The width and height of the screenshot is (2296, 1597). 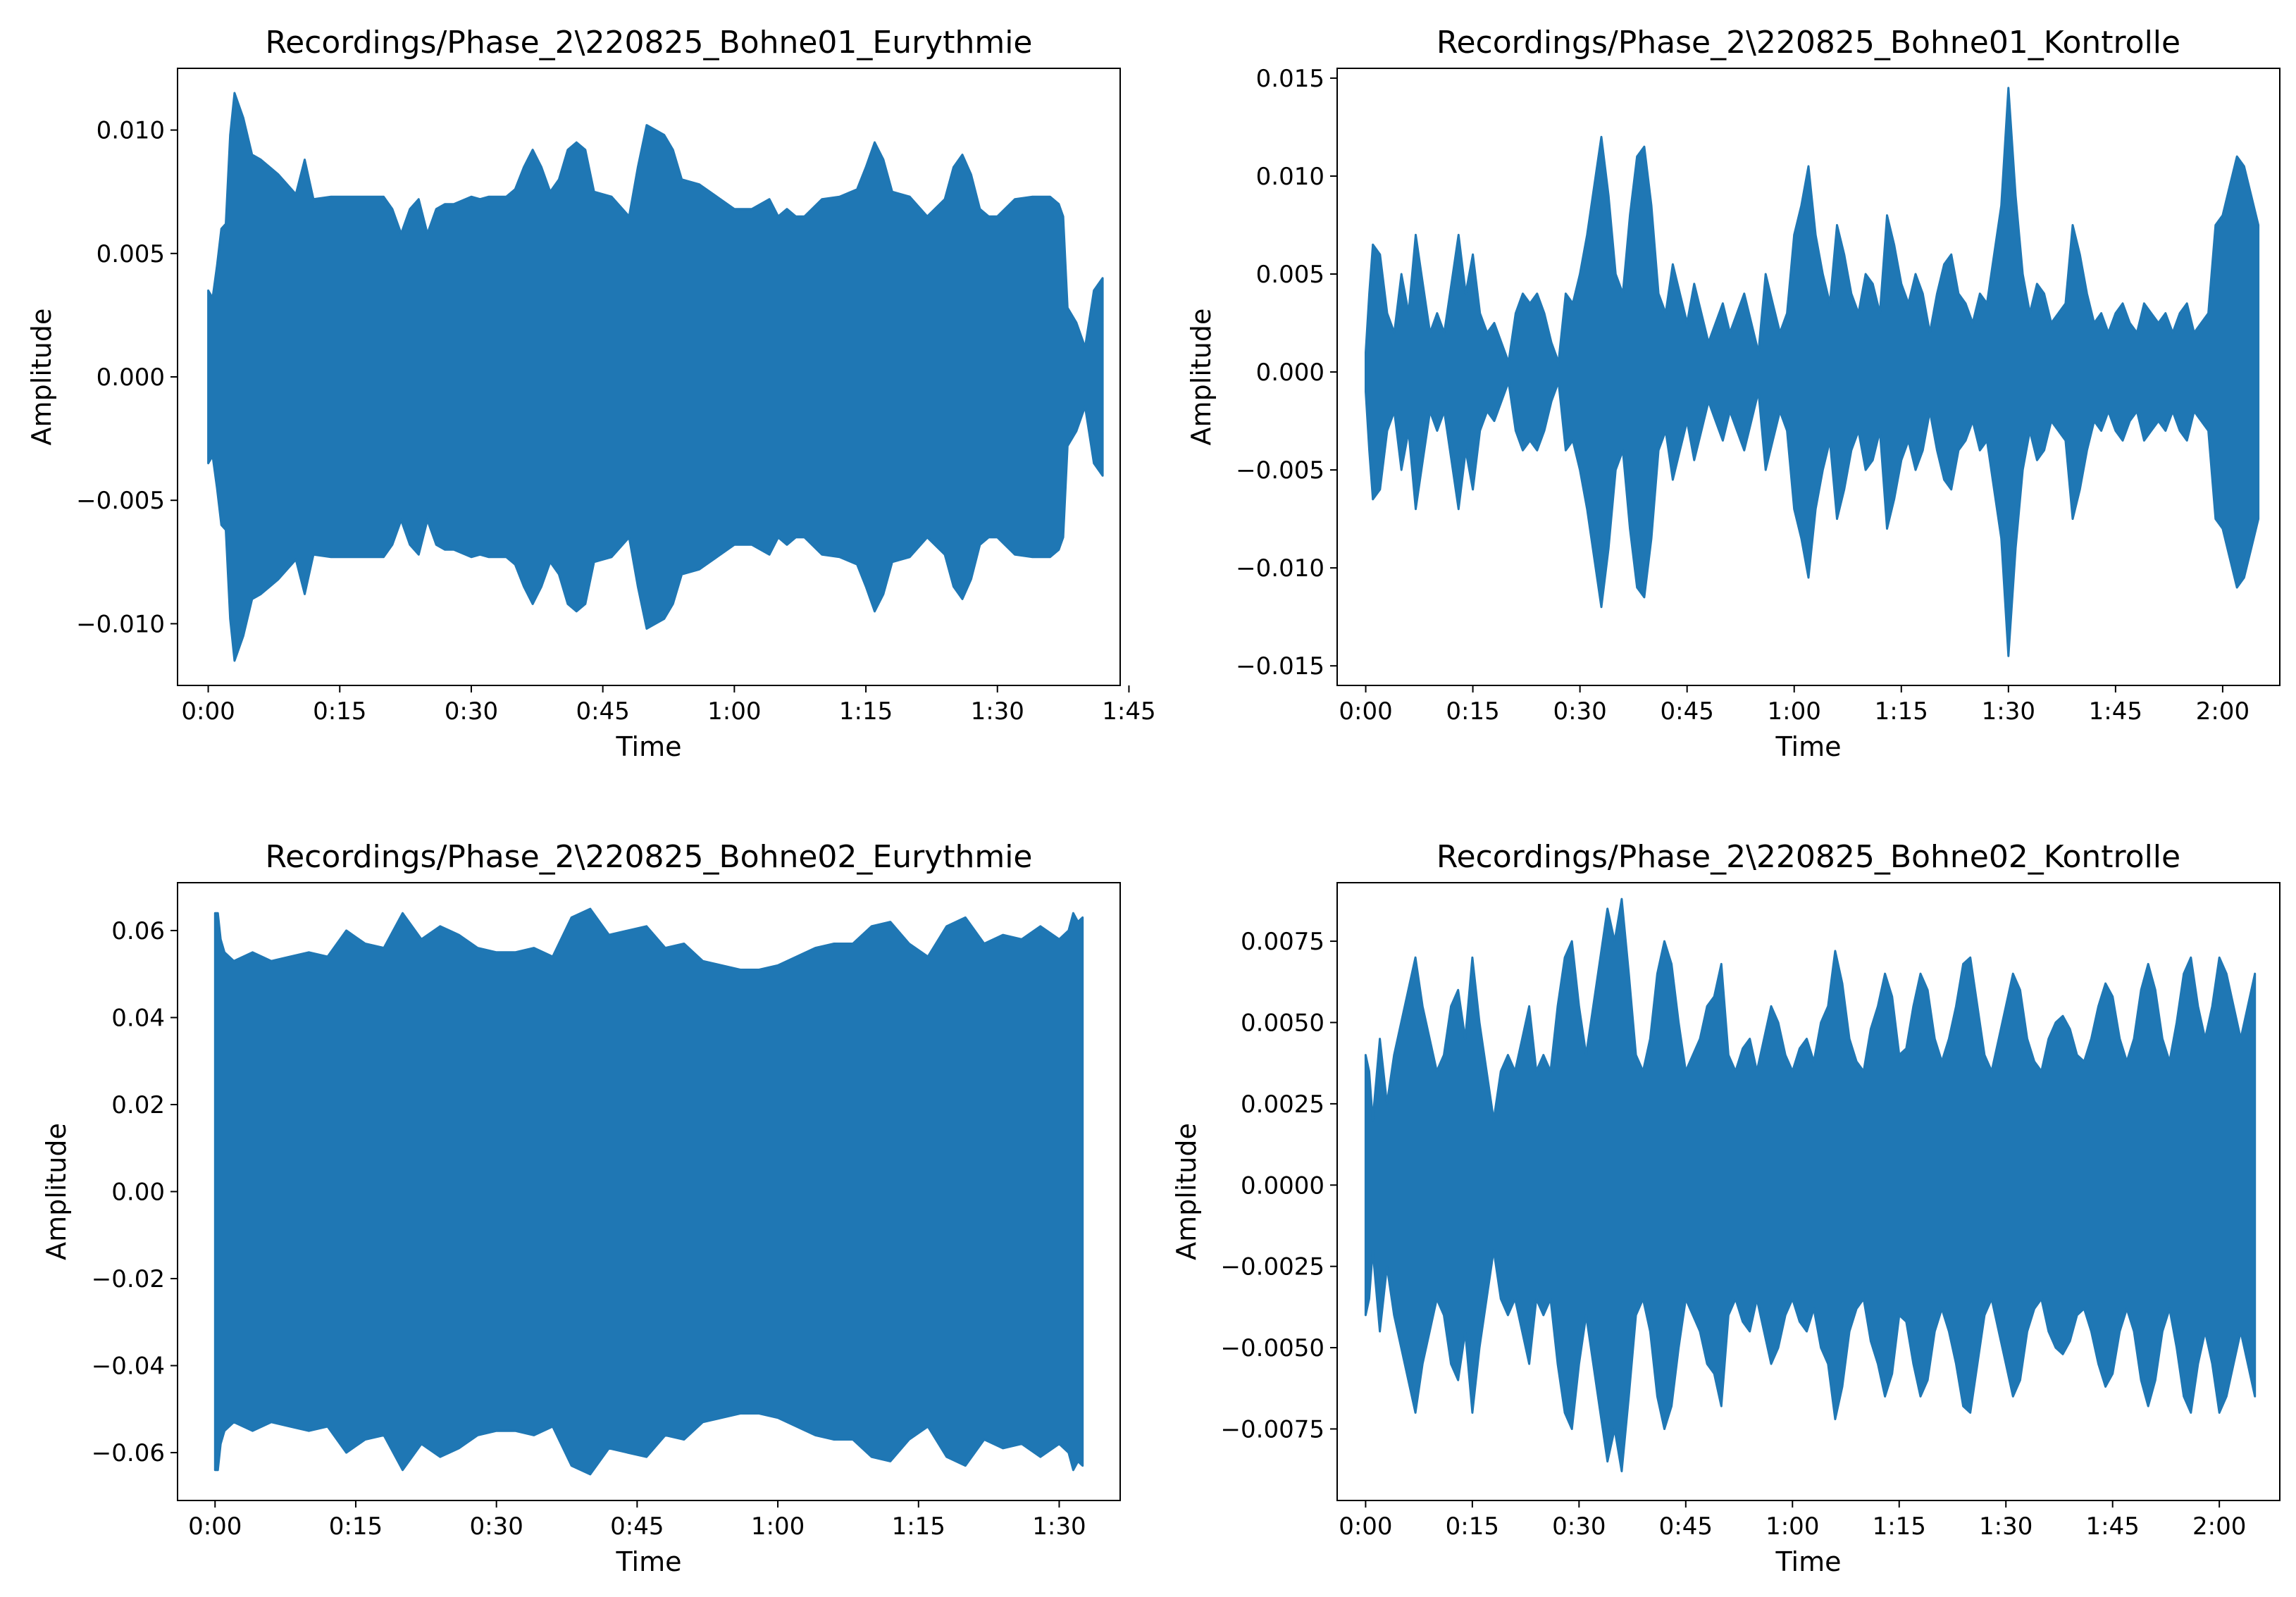 What do you see at coordinates (1272, 1429) in the screenshot?
I see `y-tick-label: −0.0075` at bounding box center [1272, 1429].